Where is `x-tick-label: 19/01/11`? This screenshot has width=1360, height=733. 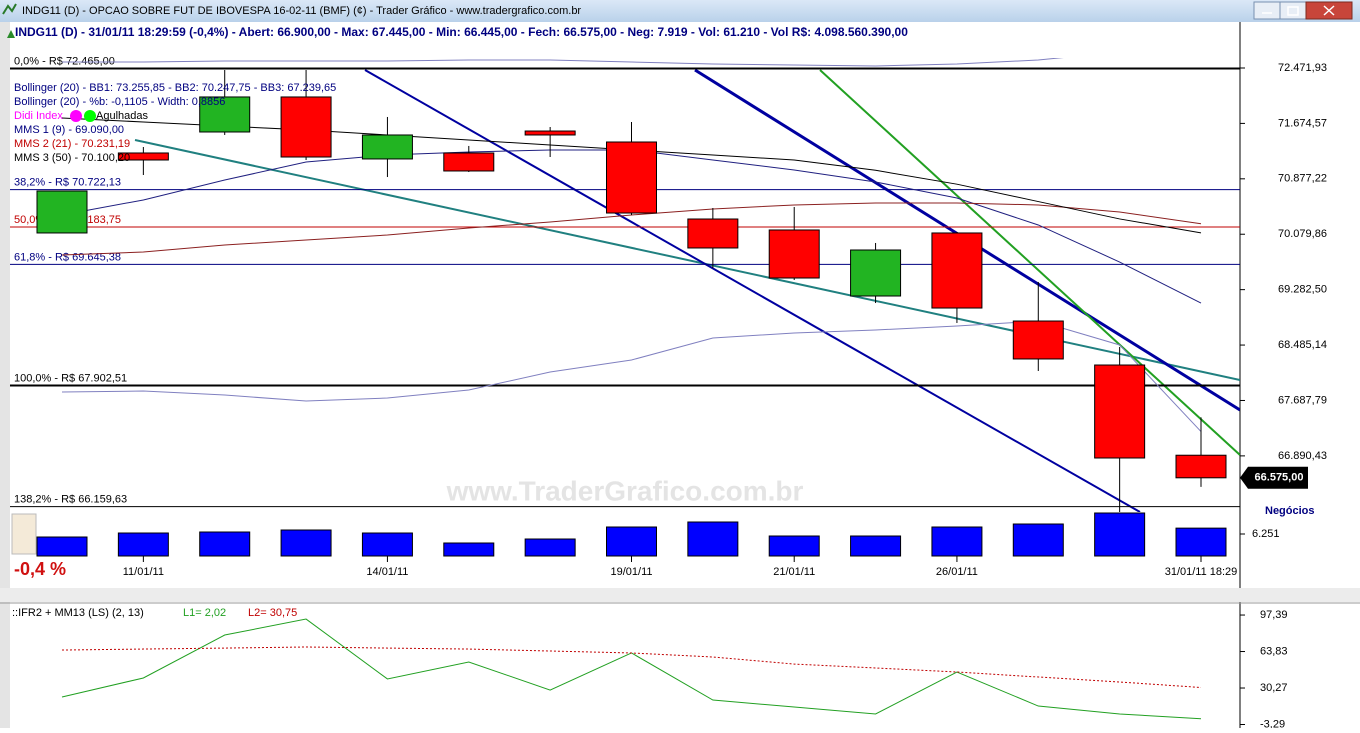
x-tick-label: 19/01/11 is located at coordinates (631, 572).